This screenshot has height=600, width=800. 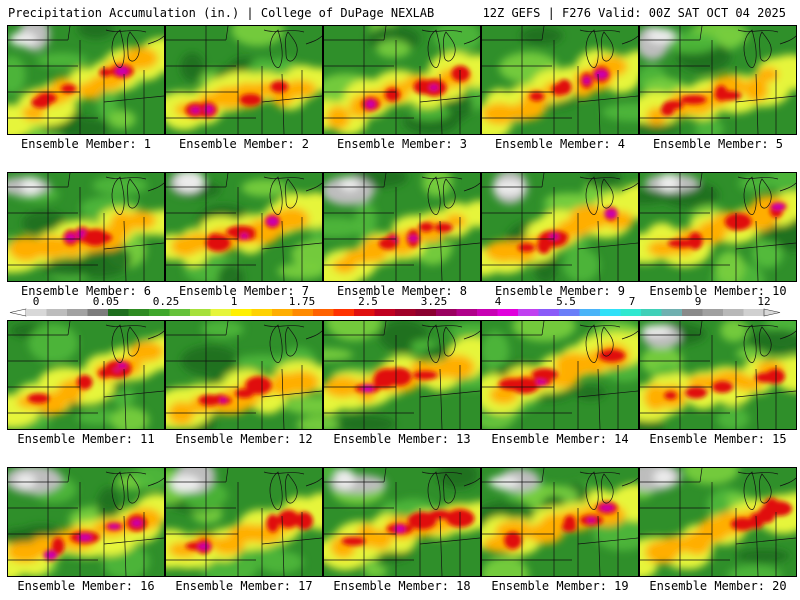 What do you see at coordinates (18, 312) in the screenshot?
I see `colorbar-min-arrow` at bounding box center [18, 312].